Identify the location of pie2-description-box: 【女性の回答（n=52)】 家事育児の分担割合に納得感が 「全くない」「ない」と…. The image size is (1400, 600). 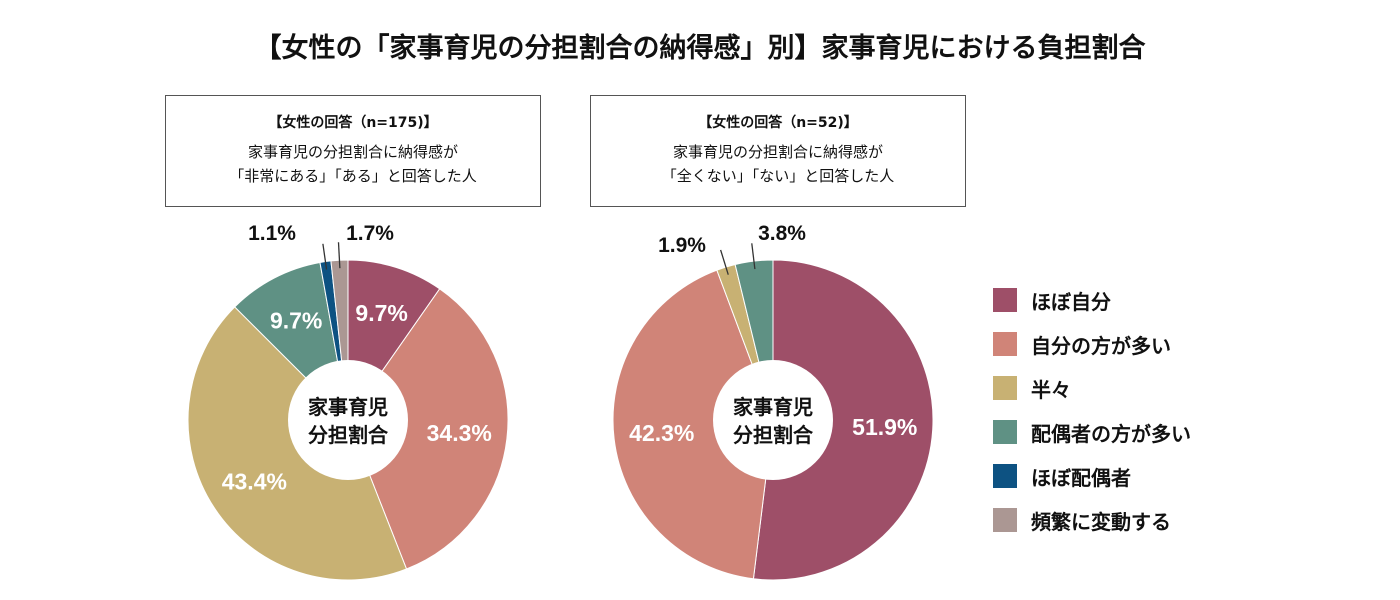
(778, 151).